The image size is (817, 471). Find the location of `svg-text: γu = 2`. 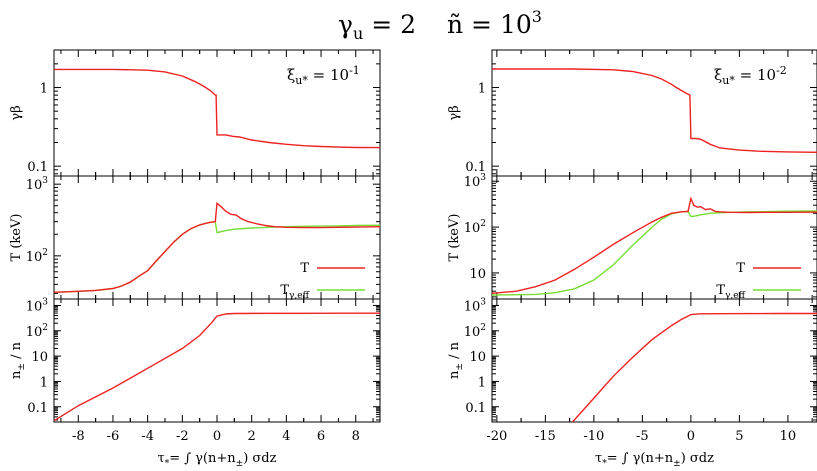

svg-text: γu = 2 is located at coordinates (377, 26).